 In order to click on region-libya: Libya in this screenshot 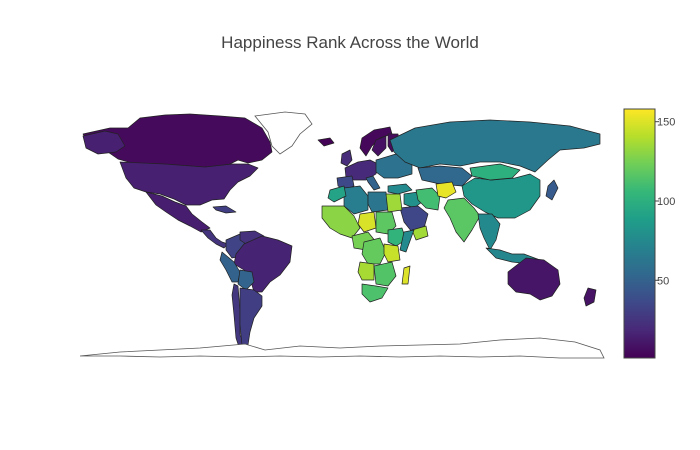, I will do `click(378, 202)`.